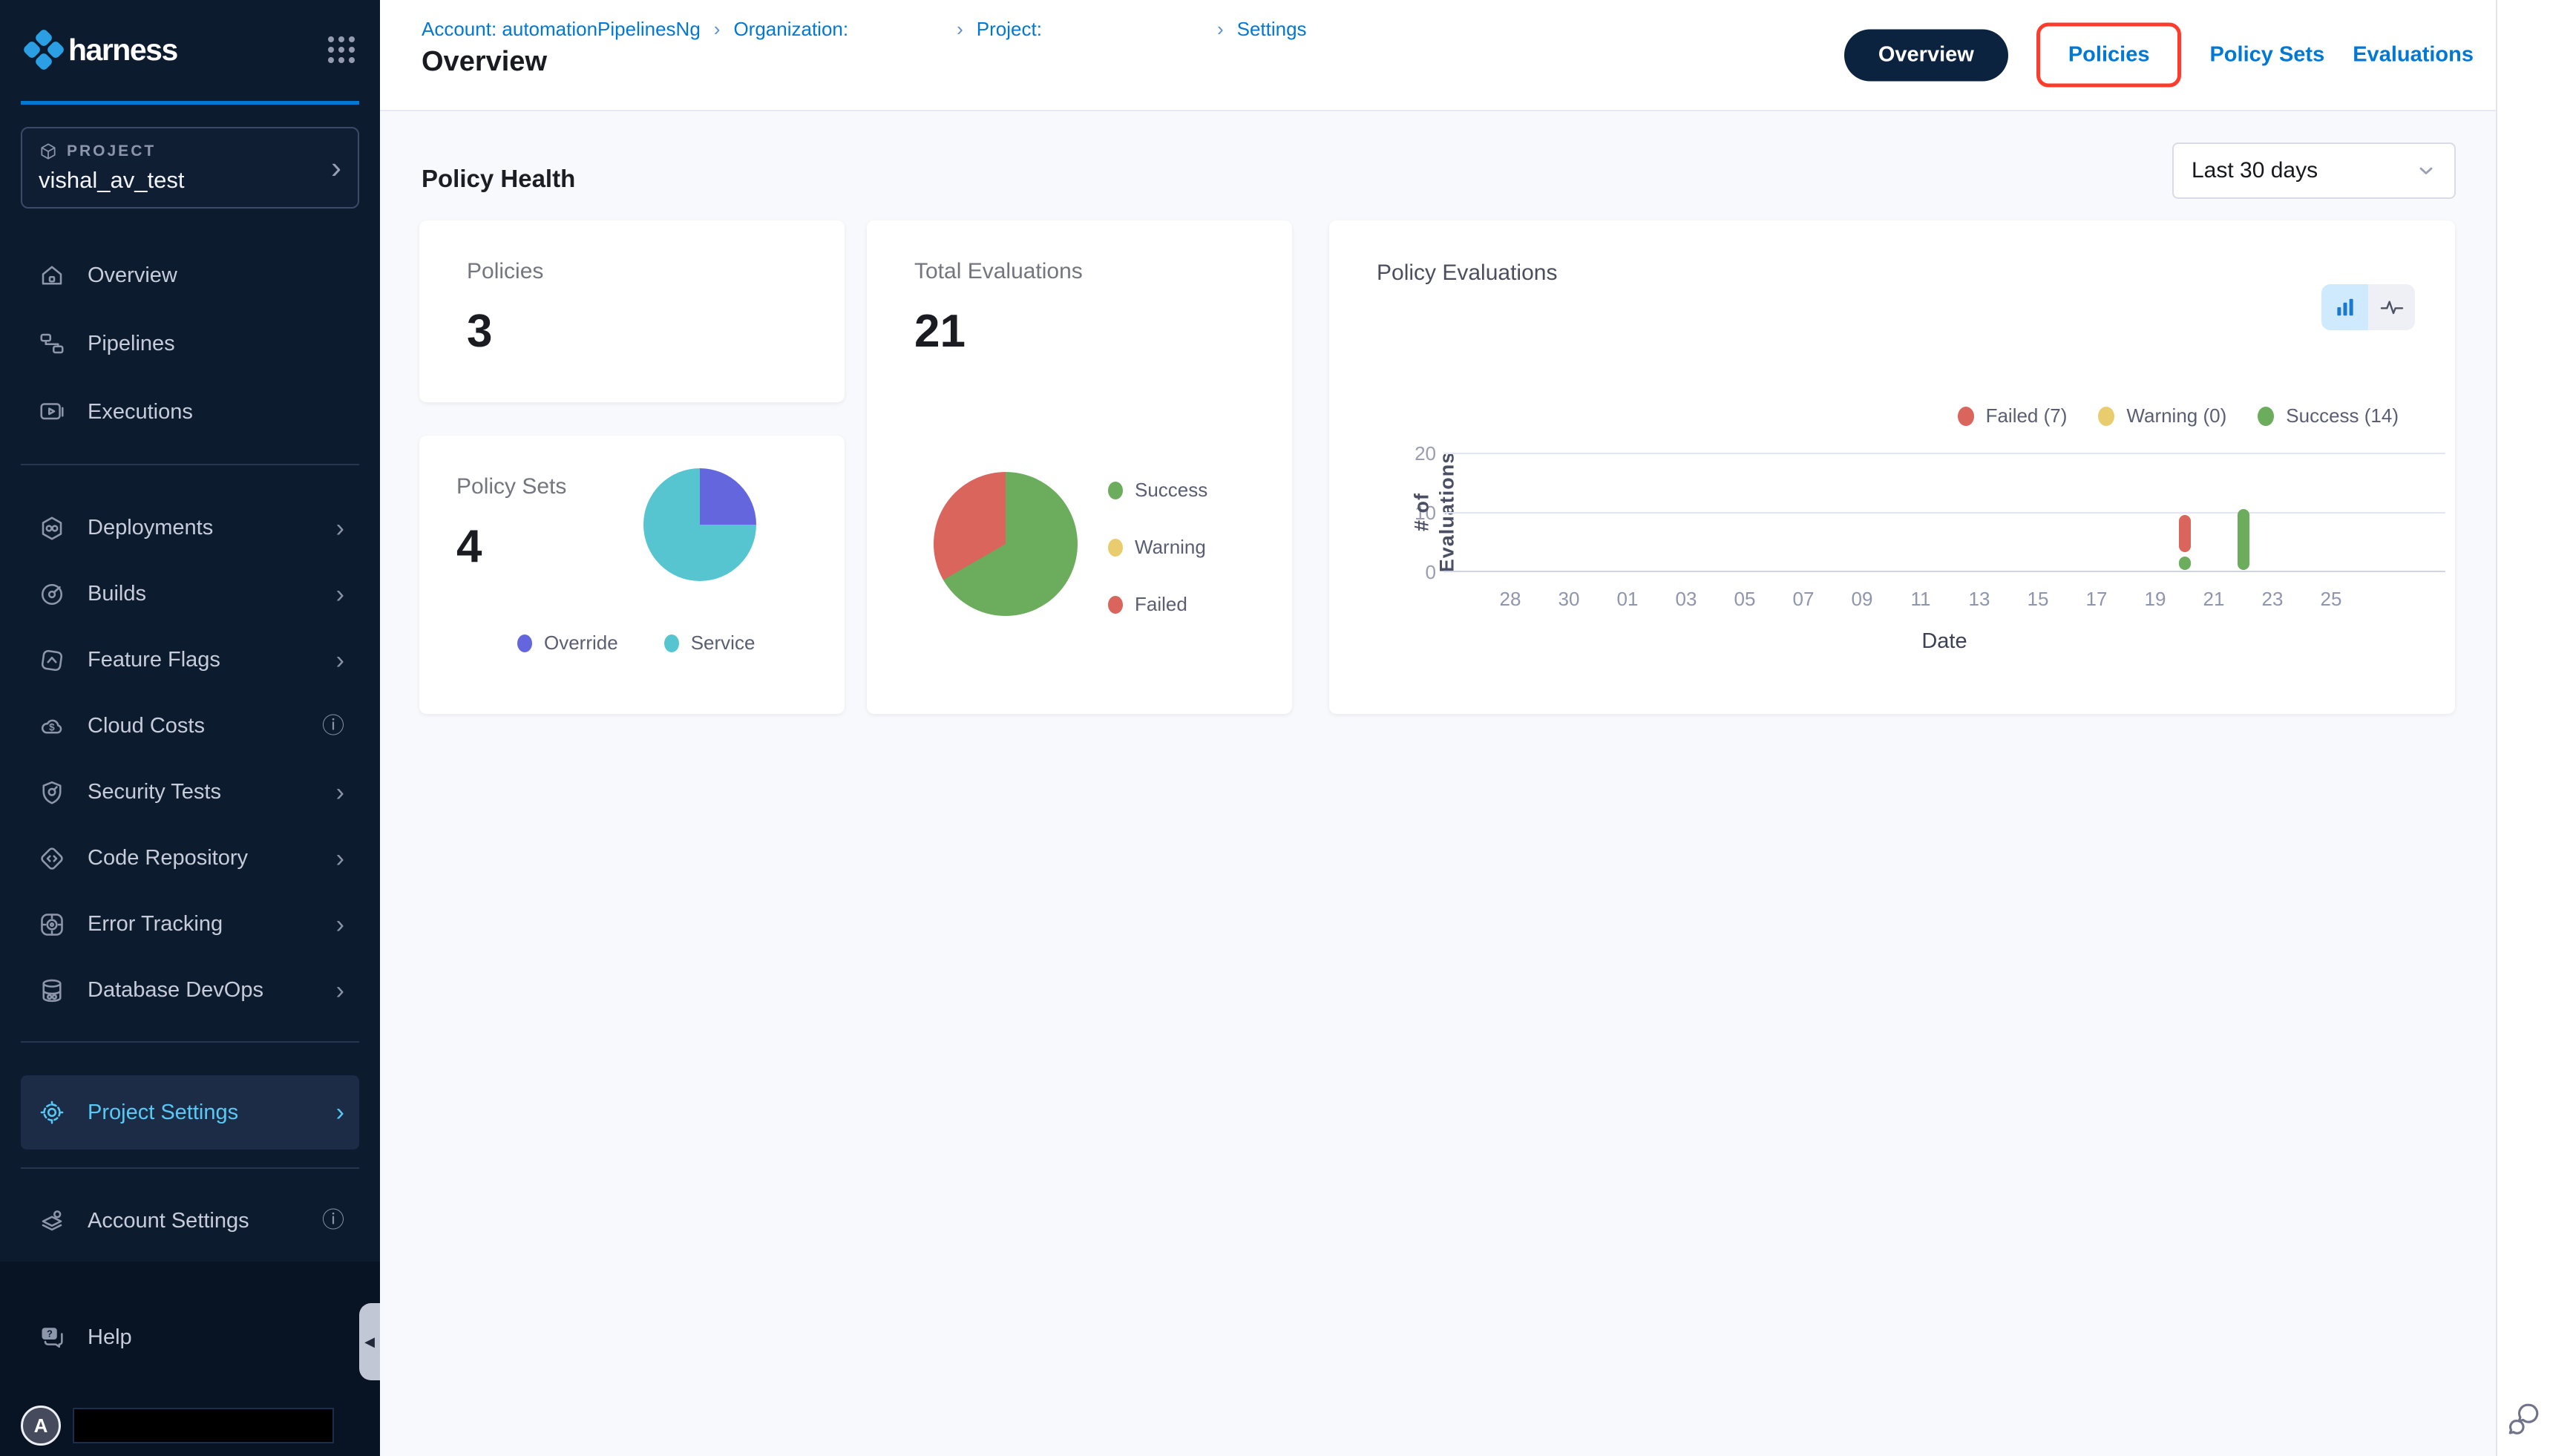 This screenshot has height=1456, width=2550. Describe the element at coordinates (117, 594) in the screenshot. I see `sidebar-item-label: Builds` at that location.